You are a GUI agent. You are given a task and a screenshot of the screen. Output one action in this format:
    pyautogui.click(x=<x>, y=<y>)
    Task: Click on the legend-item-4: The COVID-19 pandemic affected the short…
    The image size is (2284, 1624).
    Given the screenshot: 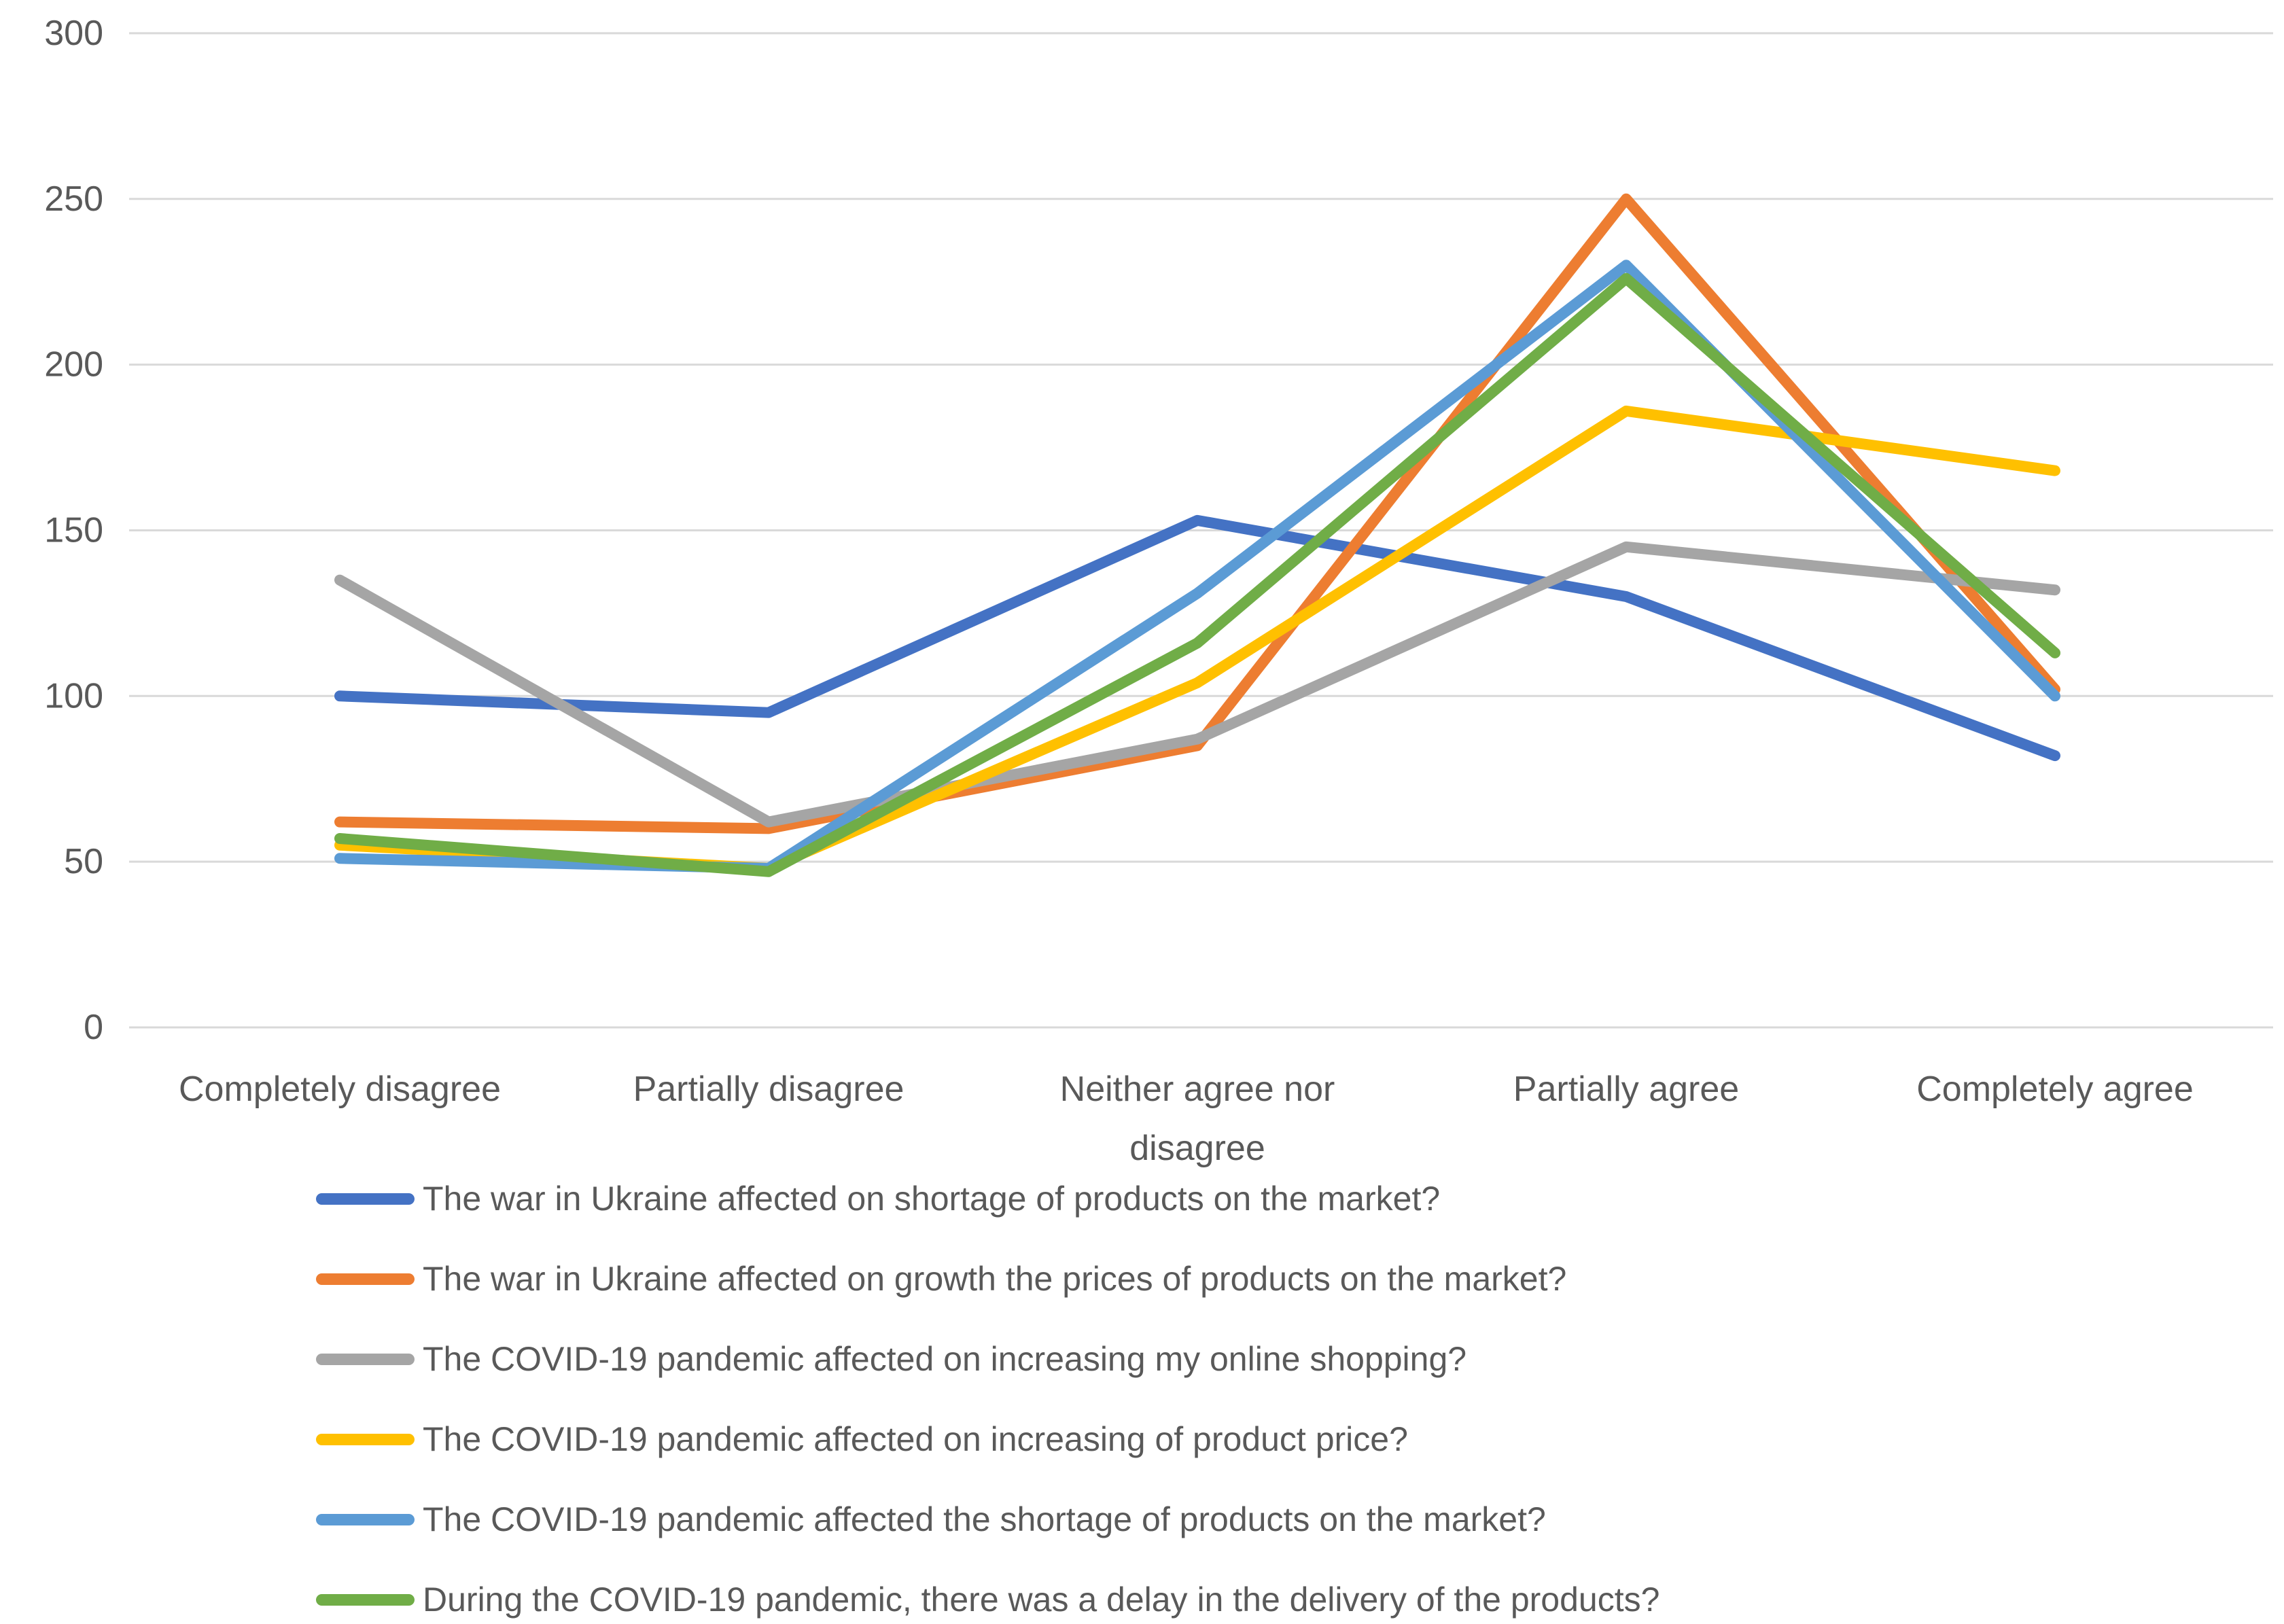 What is the action you would take?
    pyautogui.click(x=988, y=1519)
    